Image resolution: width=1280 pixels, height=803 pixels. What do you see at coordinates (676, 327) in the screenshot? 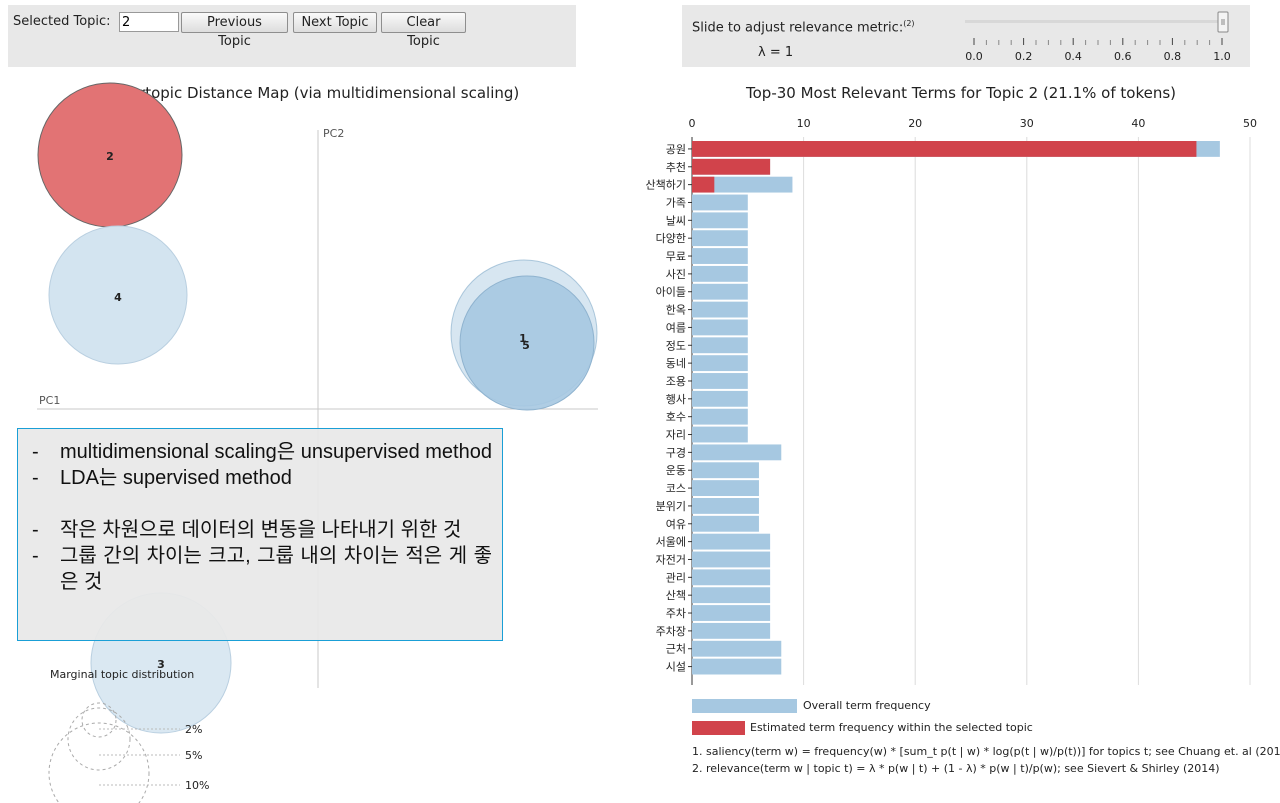
I see `term-label: 여름` at bounding box center [676, 327].